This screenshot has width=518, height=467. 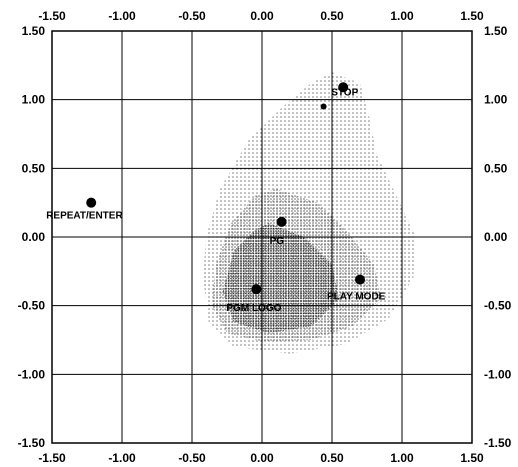 I want to click on y-tick-label-right: 0.50, so click(x=496, y=168).